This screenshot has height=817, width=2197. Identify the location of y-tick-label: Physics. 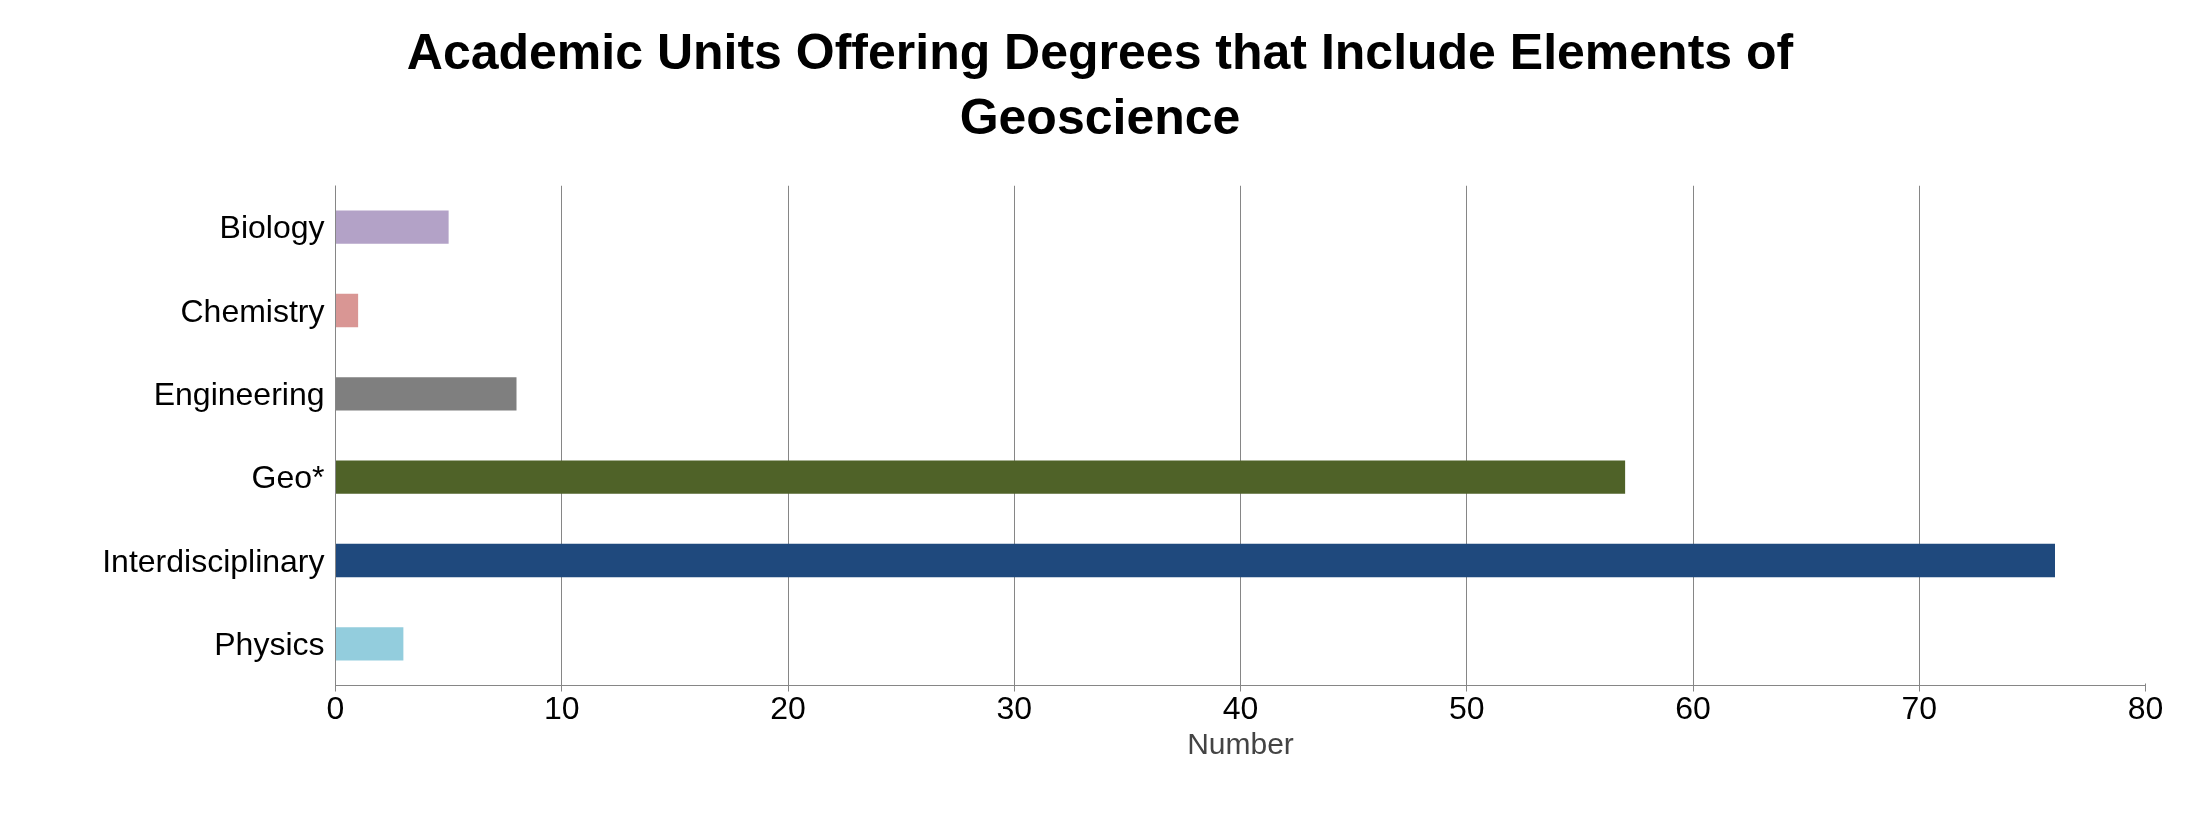
(269, 643).